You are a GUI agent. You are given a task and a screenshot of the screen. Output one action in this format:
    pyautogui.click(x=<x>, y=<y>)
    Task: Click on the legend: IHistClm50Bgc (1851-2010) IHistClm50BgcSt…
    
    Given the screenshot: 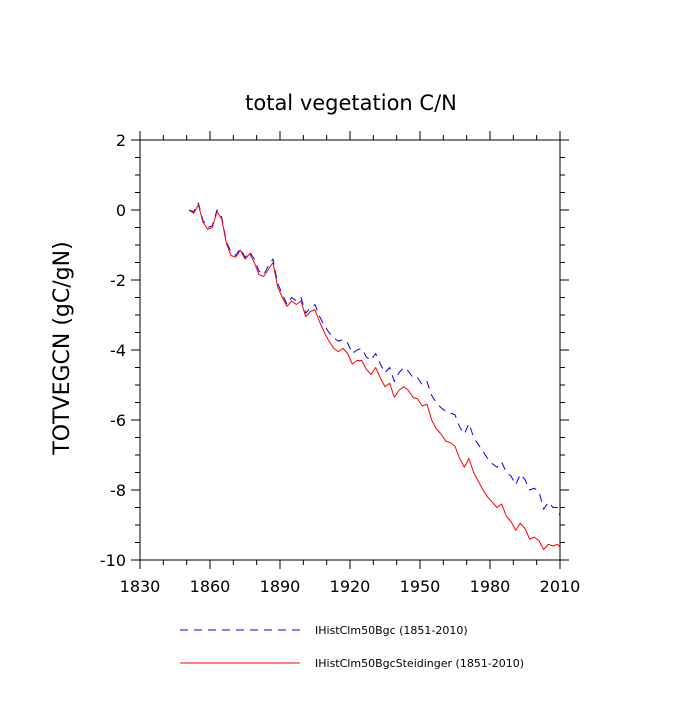 What is the action you would take?
    pyautogui.click(x=352, y=647)
    